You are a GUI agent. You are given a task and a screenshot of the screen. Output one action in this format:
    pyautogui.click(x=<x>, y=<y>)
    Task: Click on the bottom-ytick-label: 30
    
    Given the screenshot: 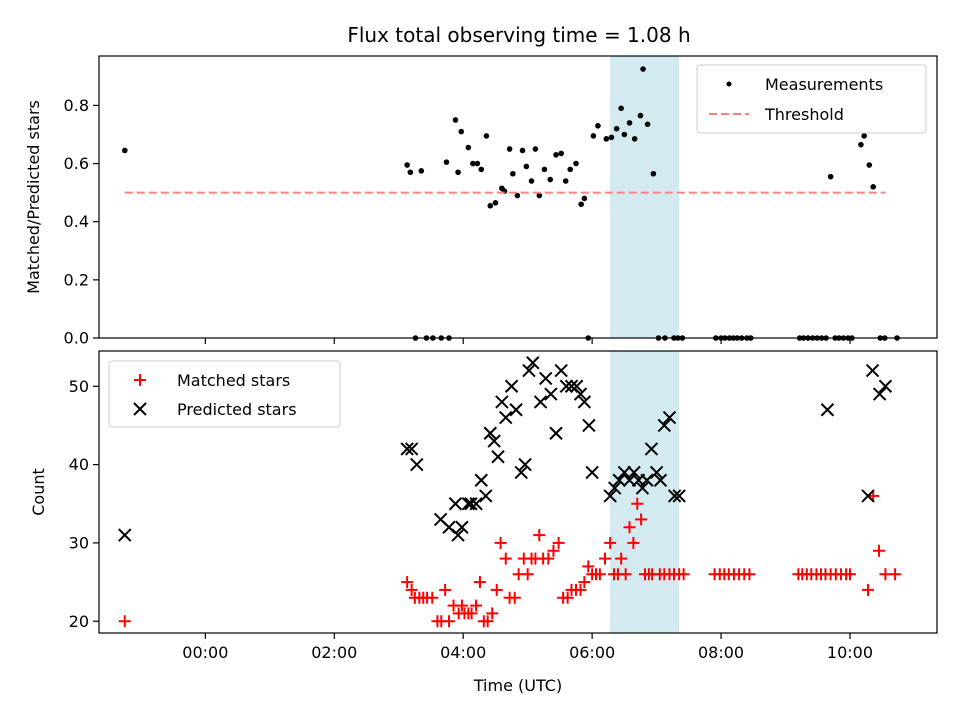 What is the action you would take?
    pyautogui.click(x=79, y=542)
    